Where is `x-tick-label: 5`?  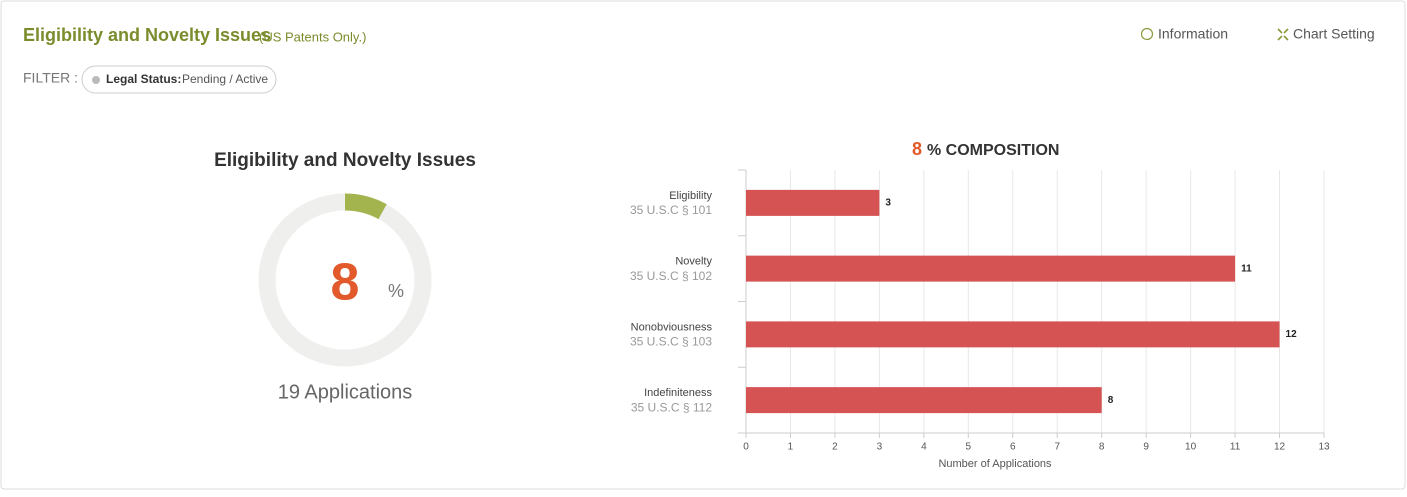
x-tick-label: 5 is located at coordinates (969, 447).